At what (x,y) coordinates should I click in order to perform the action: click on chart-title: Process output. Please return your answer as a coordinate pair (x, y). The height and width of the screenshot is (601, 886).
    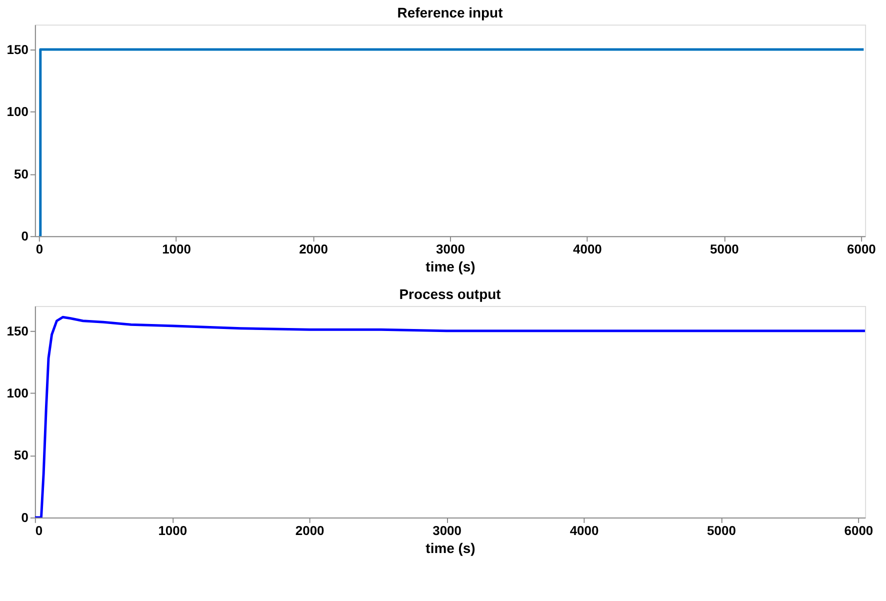
    Looking at the image, I should click on (450, 294).